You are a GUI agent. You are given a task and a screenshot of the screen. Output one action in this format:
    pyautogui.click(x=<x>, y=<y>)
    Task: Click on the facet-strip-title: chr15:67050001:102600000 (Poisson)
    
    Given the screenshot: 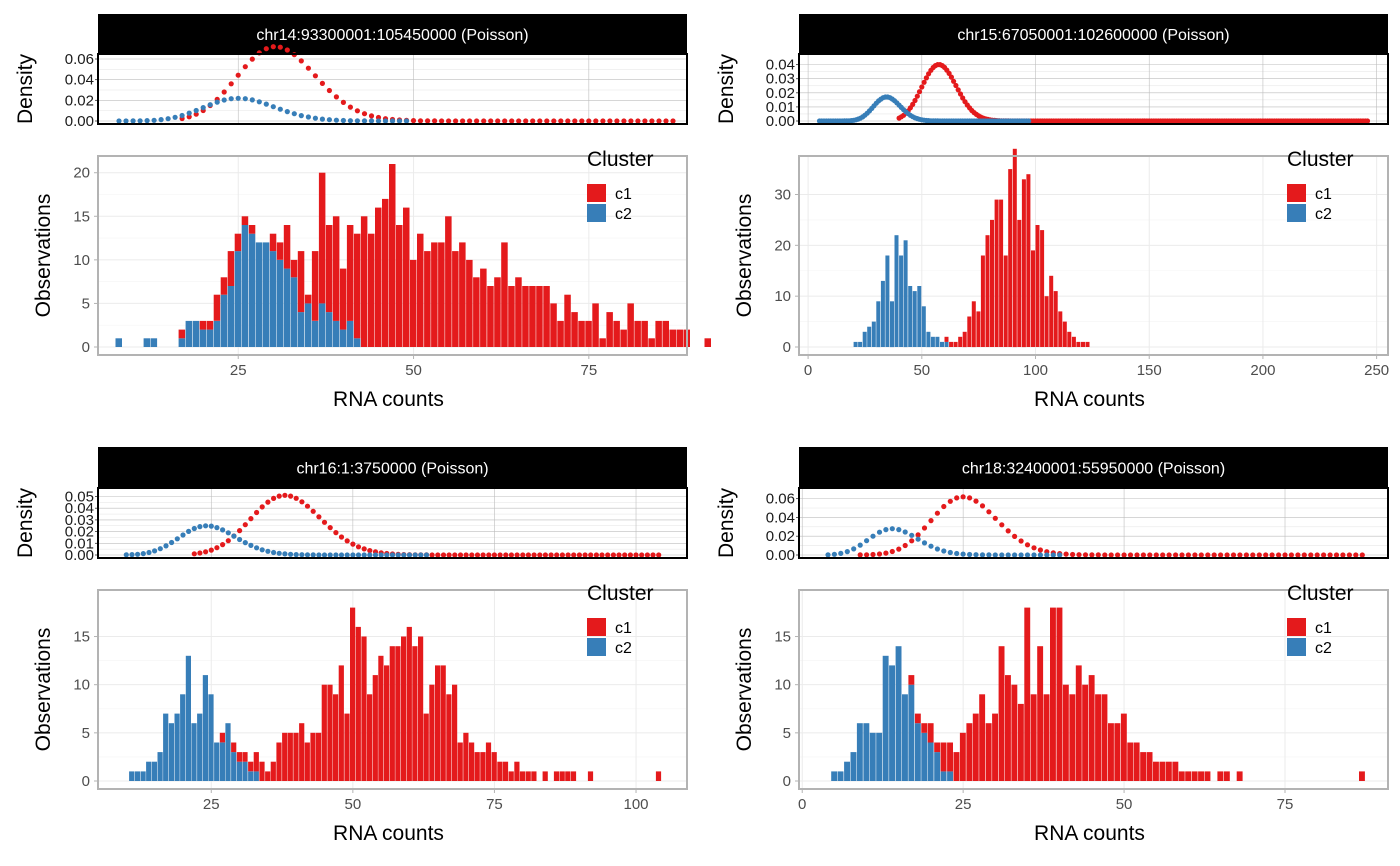 What is the action you would take?
    pyautogui.click(x=1093, y=35)
    